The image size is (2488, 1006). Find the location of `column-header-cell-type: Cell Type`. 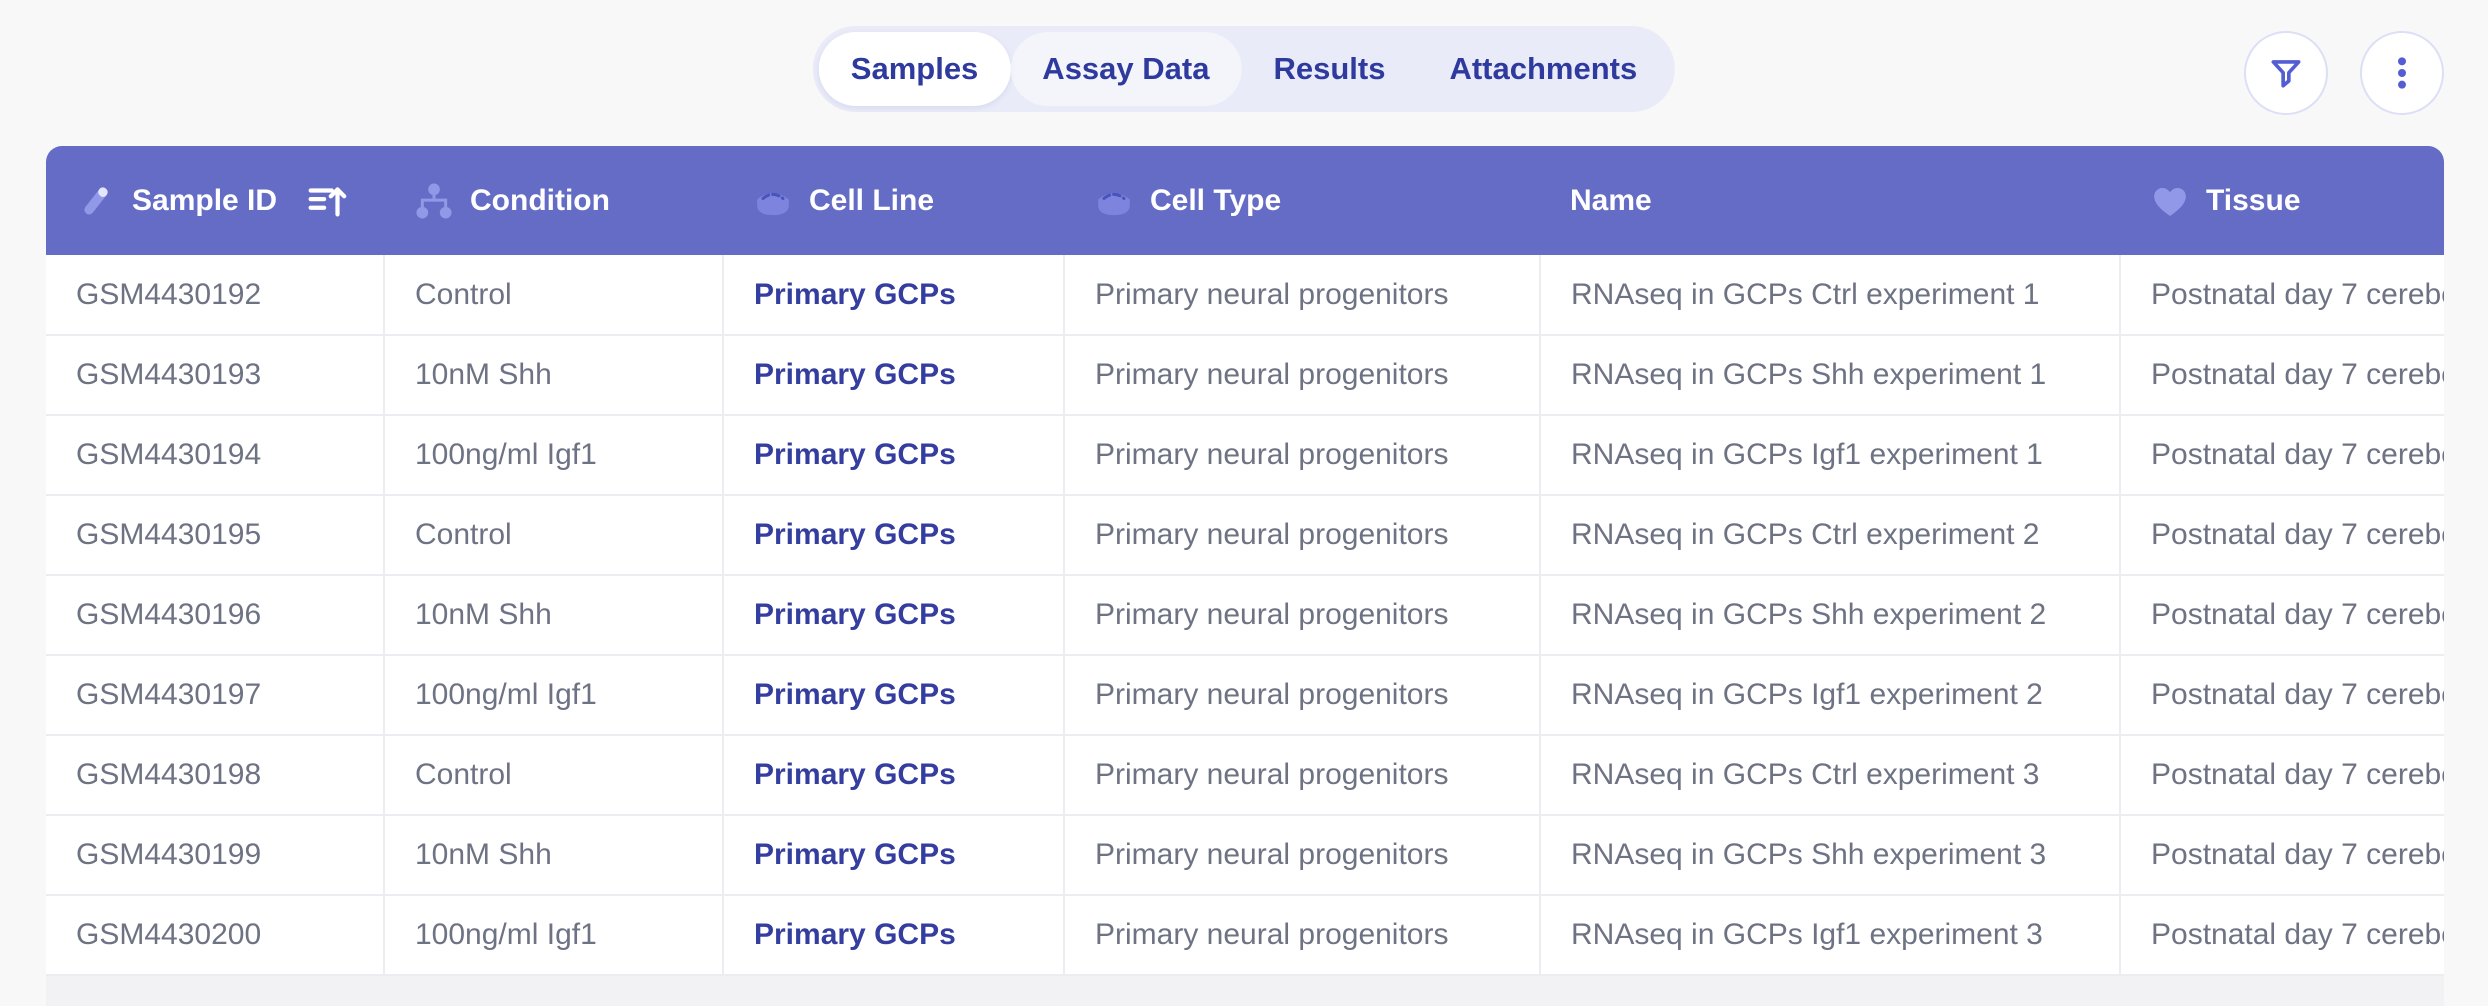

column-header-cell-type: Cell Type is located at coordinates (1302, 200).